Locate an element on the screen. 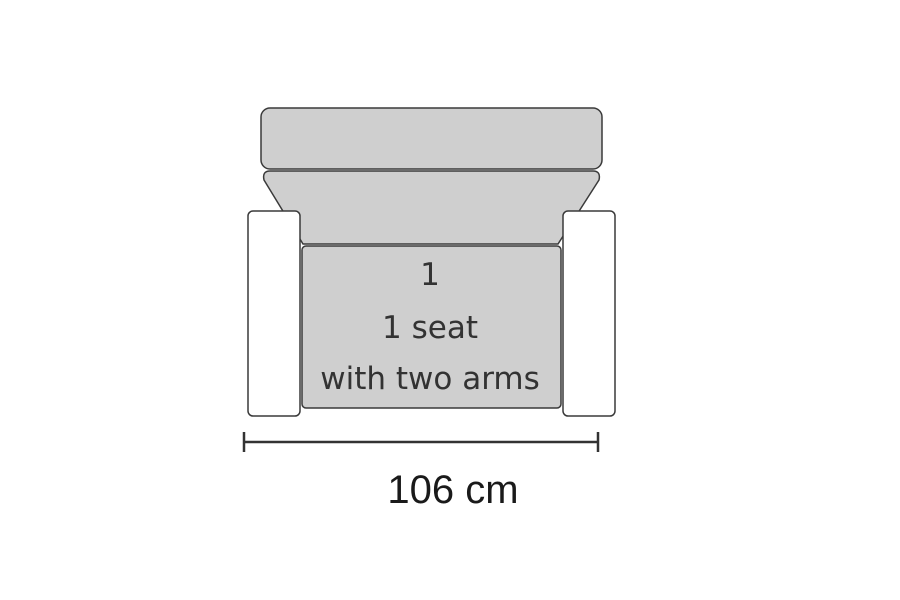  width-label: 106 cm is located at coordinates (452, 490).